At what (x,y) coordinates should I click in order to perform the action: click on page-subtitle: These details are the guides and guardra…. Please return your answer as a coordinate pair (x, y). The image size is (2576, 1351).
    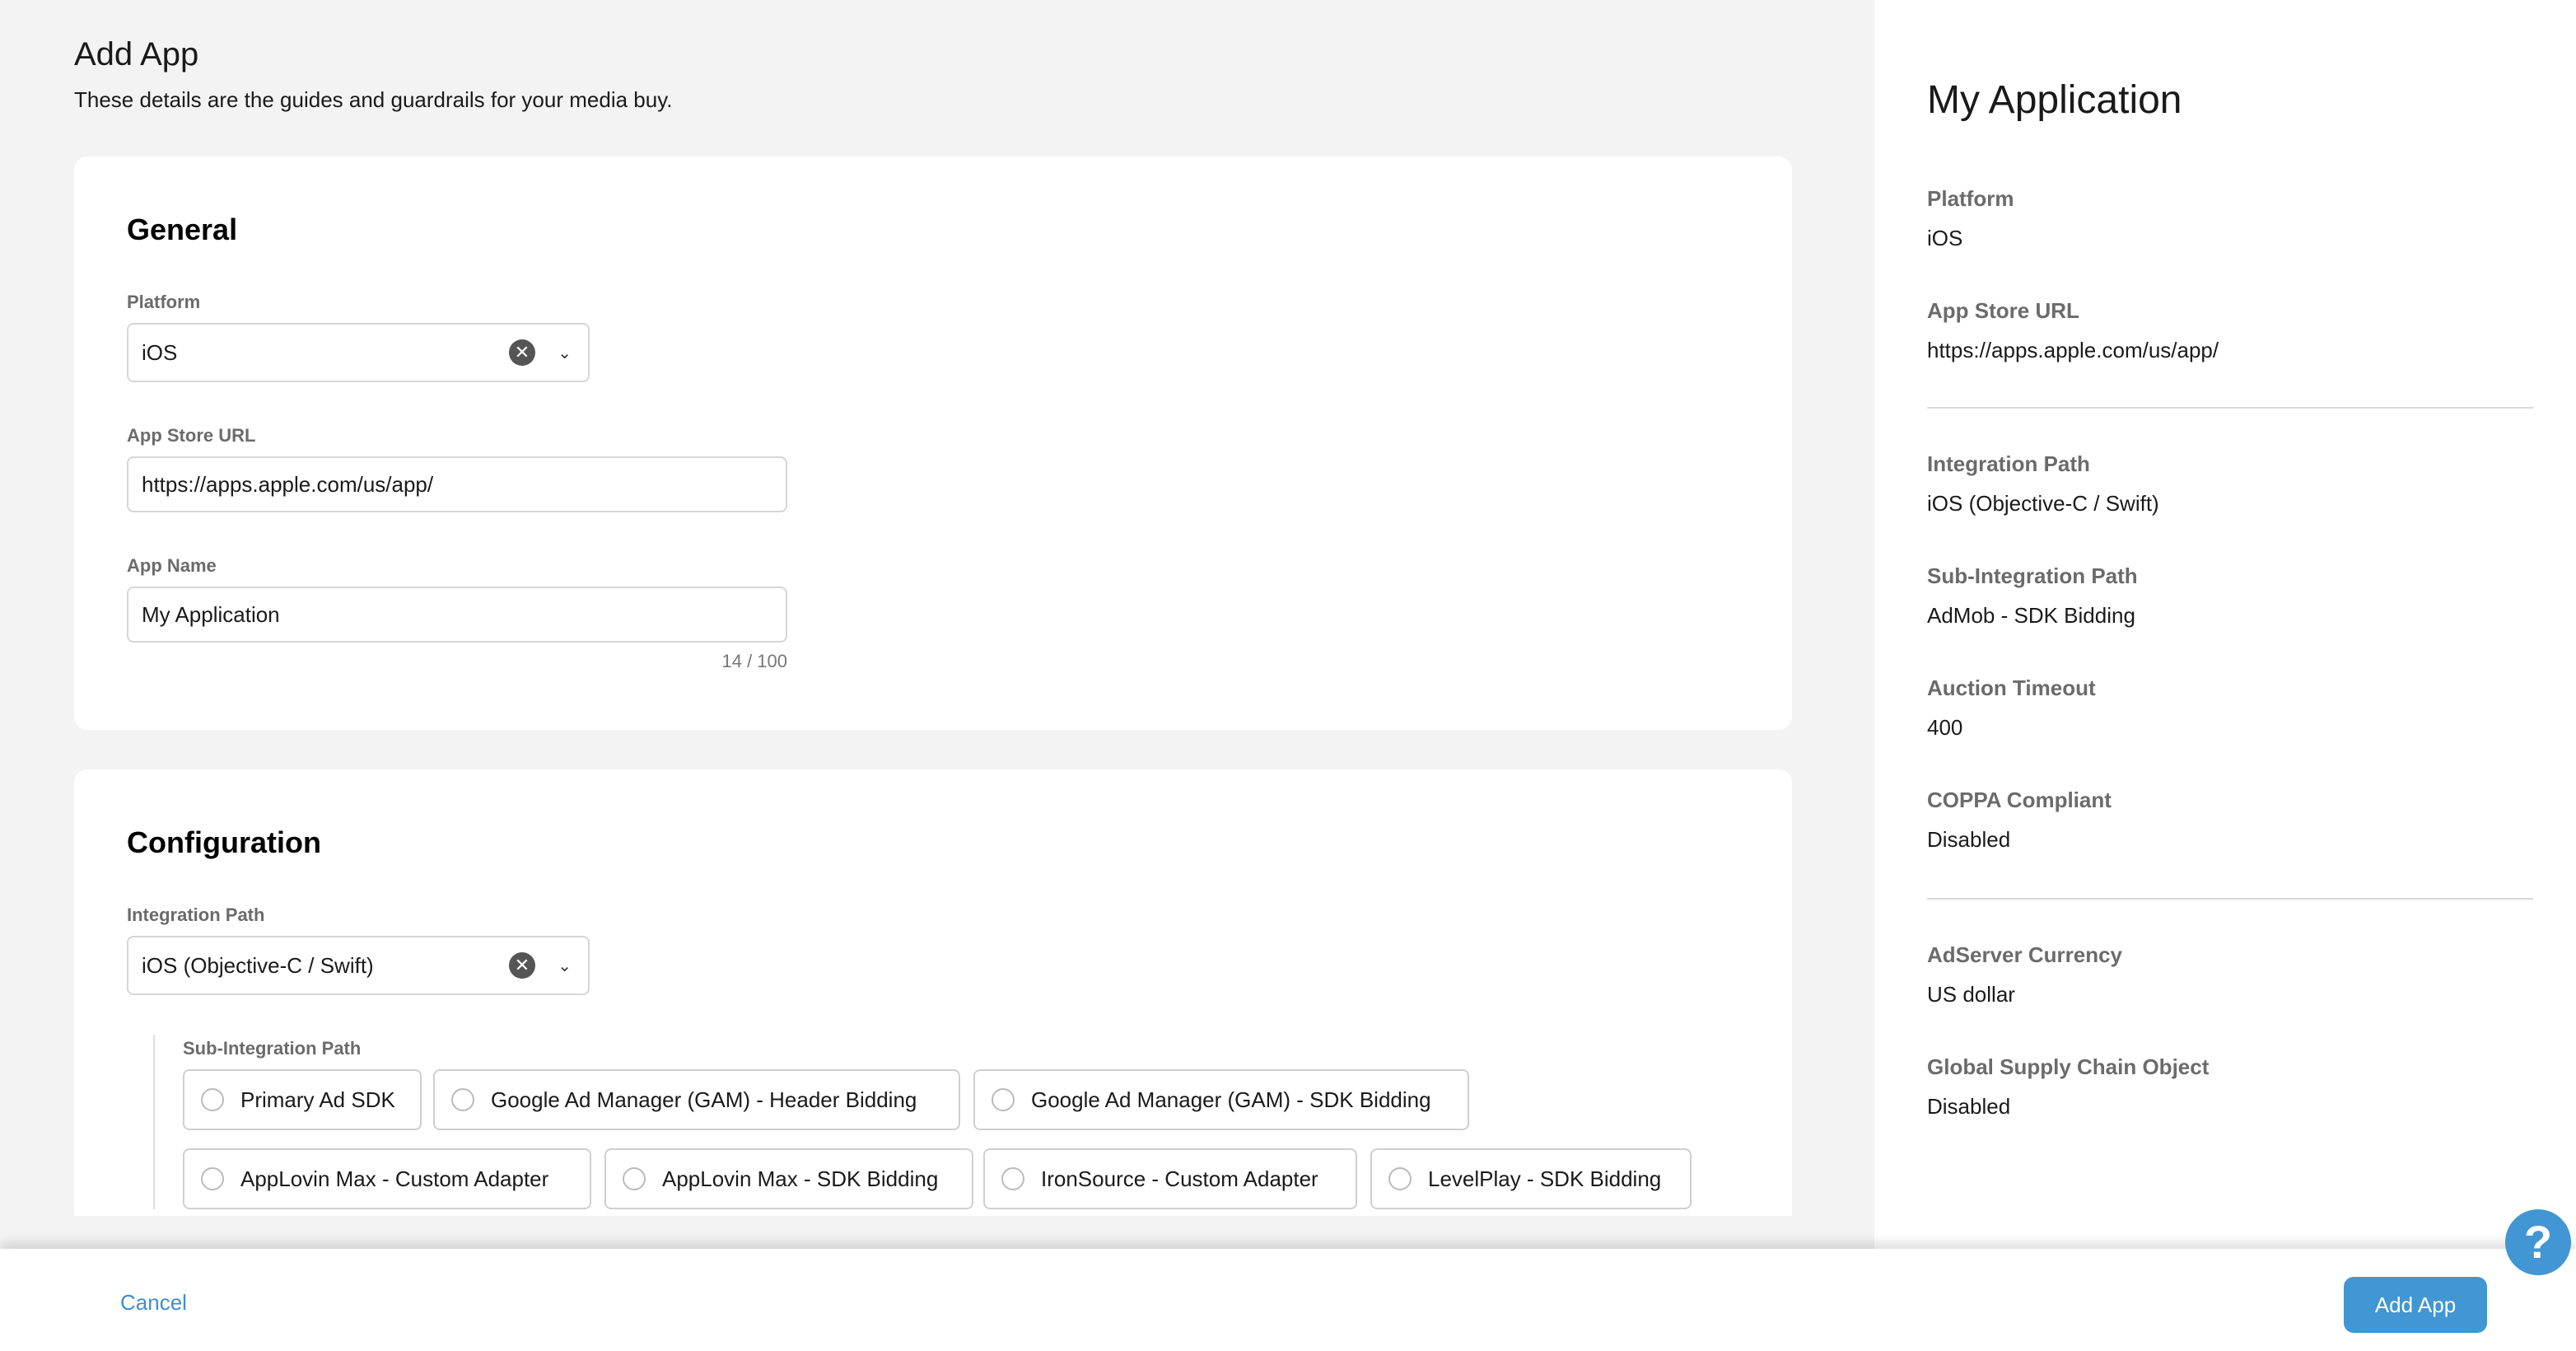
    Looking at the image, I should click on (373, 99).